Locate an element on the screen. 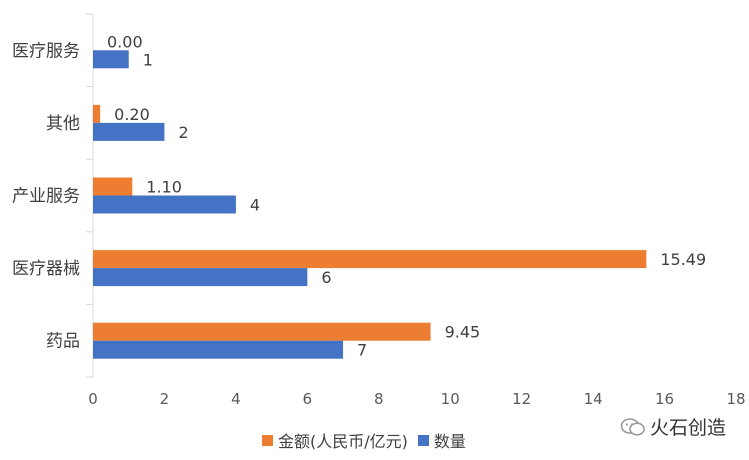  legend-item-amount: 金额(人民币/亿元) is located at coordinates (335, 440).